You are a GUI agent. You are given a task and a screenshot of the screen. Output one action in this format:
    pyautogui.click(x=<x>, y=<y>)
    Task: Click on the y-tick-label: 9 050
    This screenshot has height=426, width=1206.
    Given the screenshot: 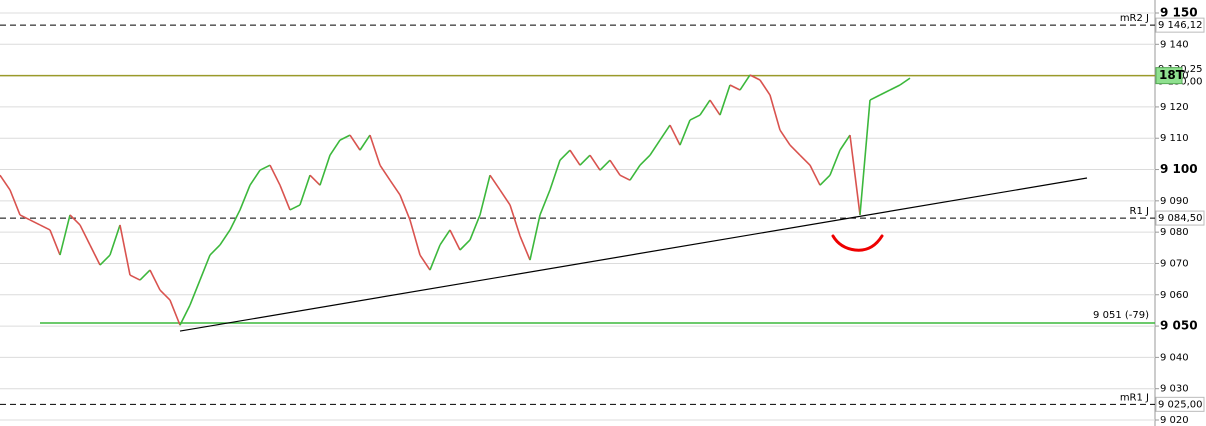 What is the action you would take?
    pyautogui.click(x=1179, y=326)
    